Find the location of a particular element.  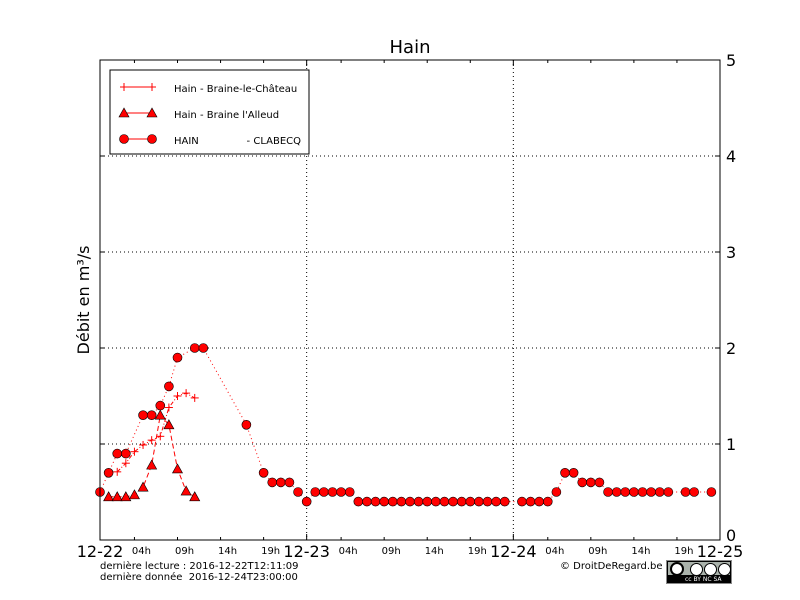

series-triangle is located at coordinates (152, 455).